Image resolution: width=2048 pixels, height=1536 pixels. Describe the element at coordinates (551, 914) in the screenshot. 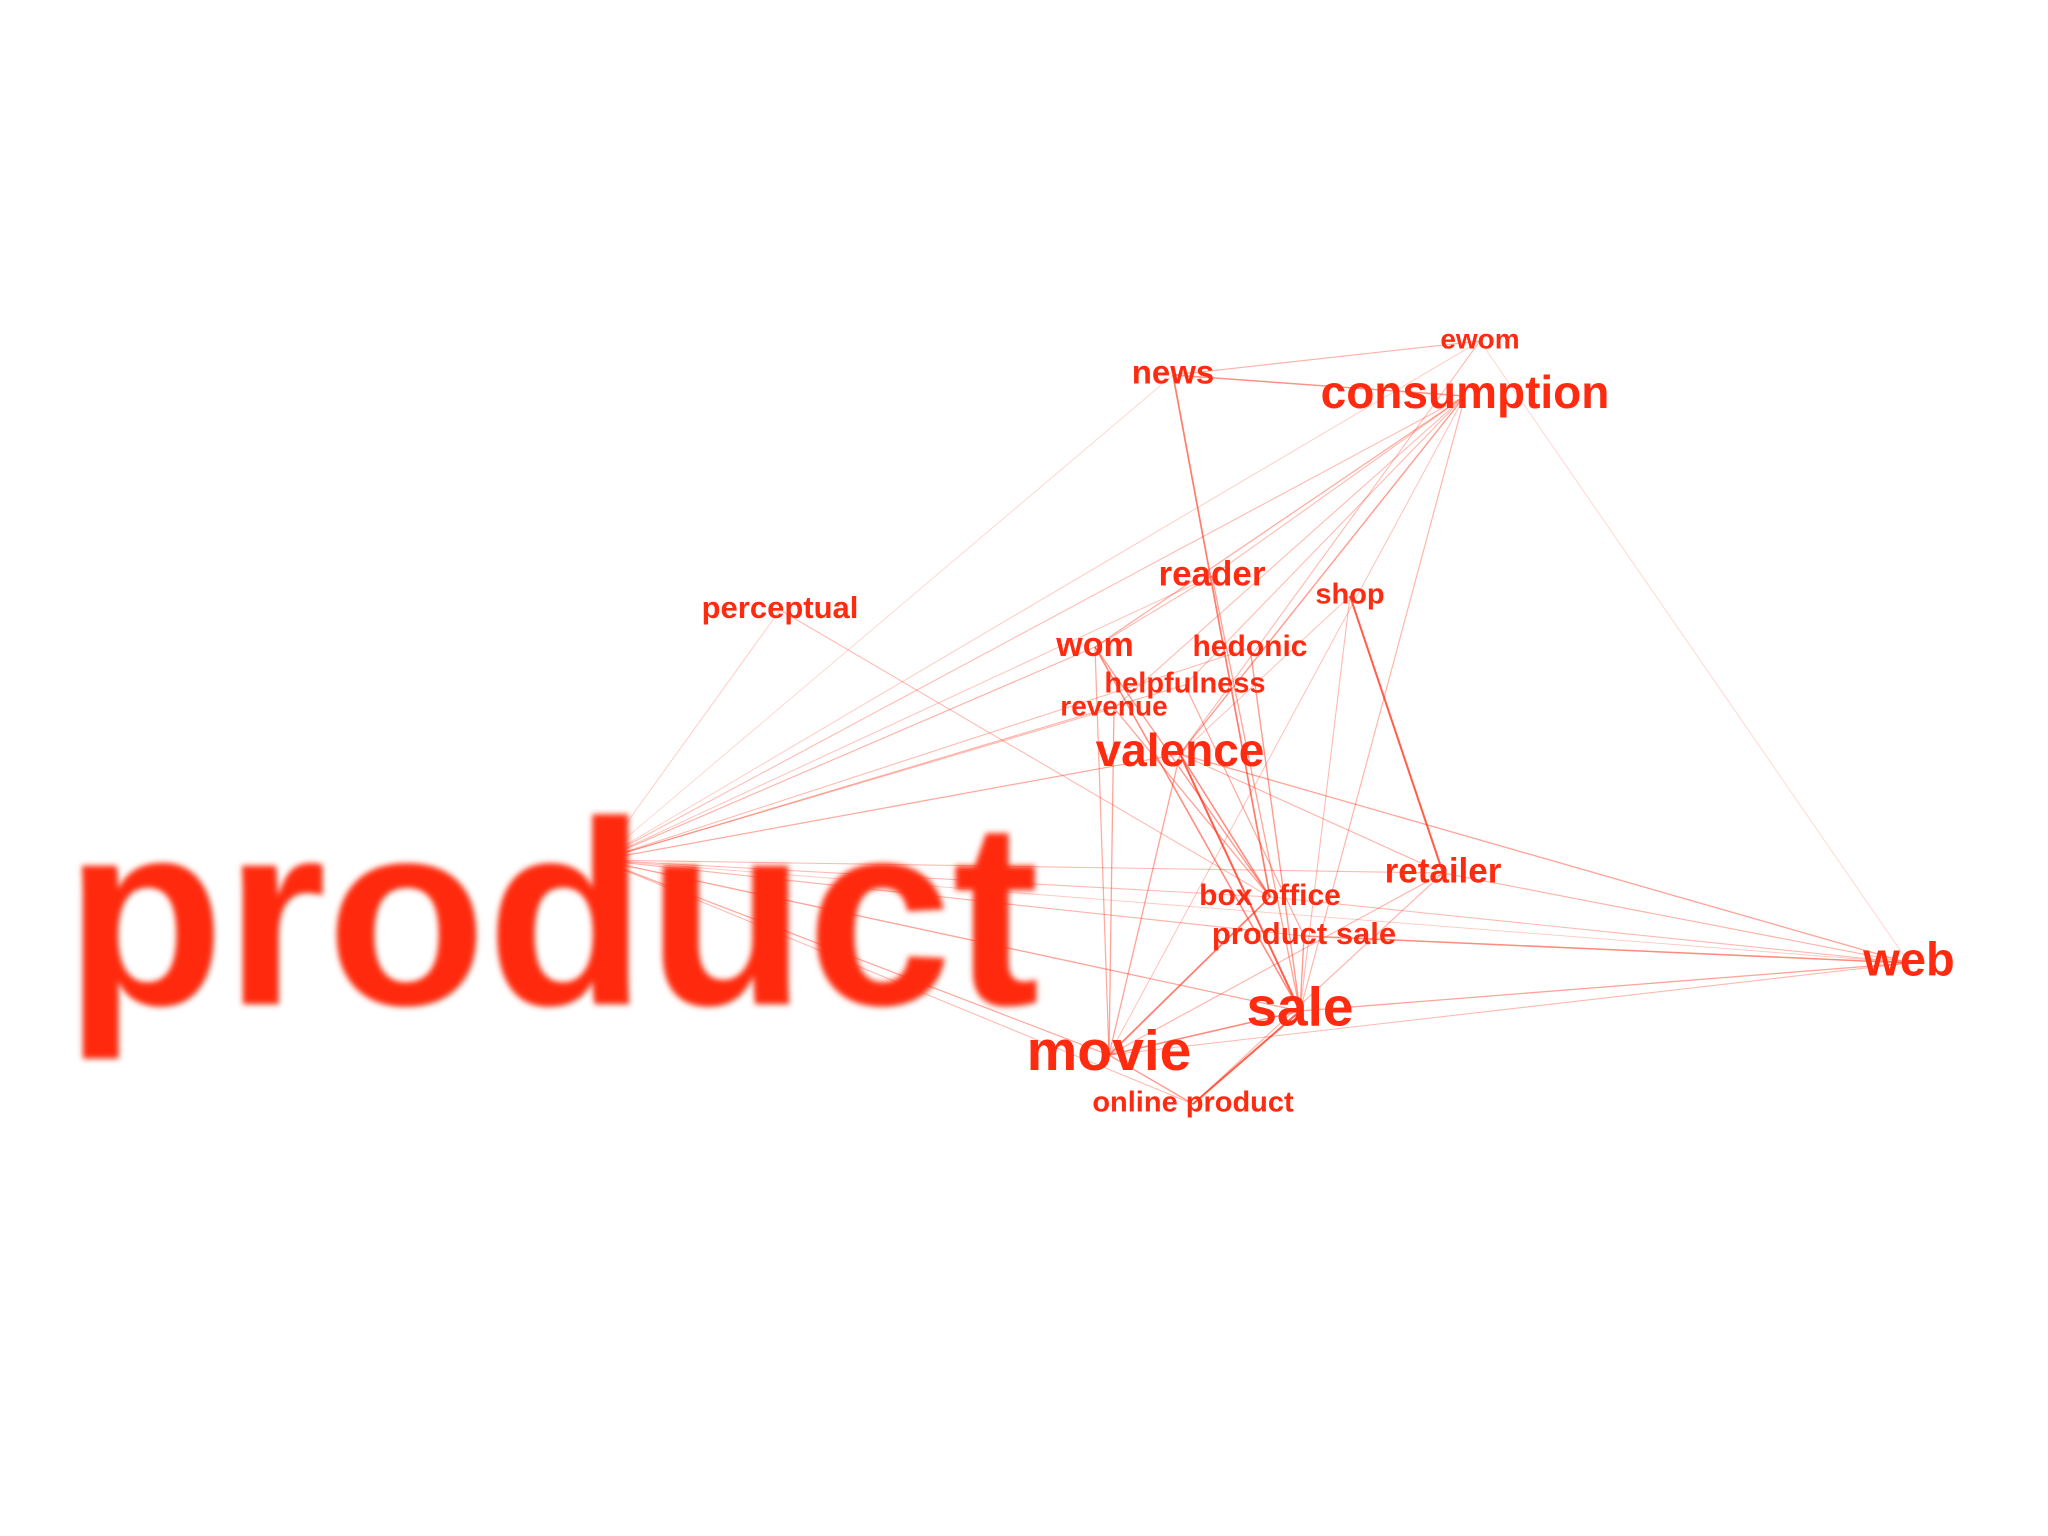

I see `term-product: product` at that location.